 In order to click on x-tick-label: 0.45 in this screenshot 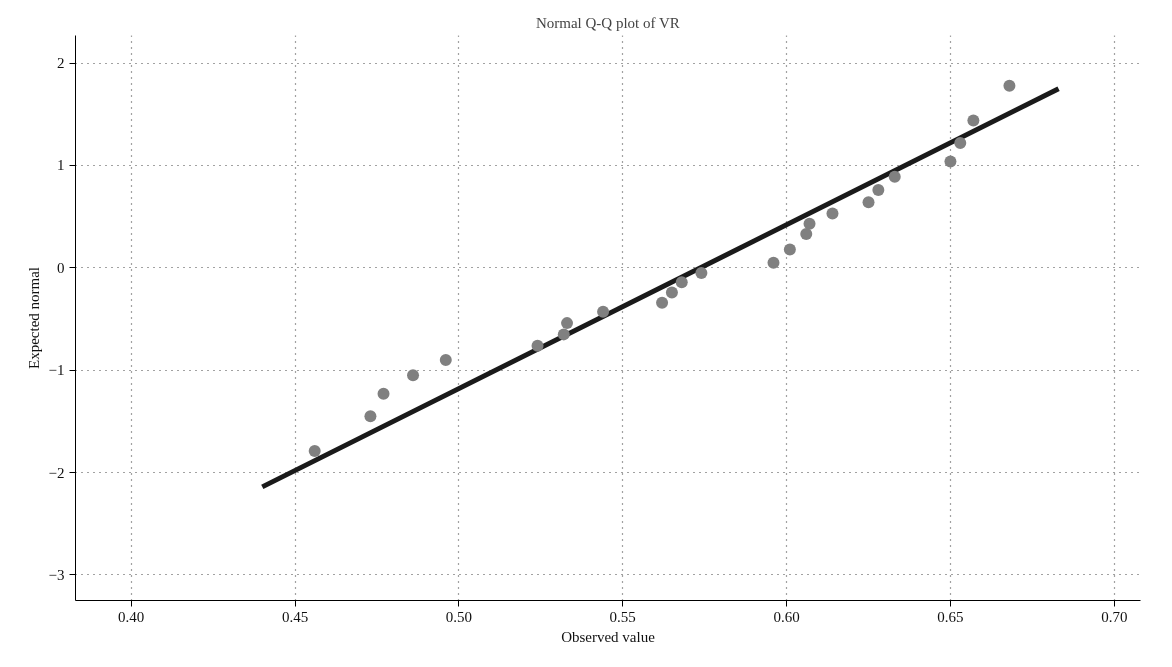, I will do `click(295, 616)`.